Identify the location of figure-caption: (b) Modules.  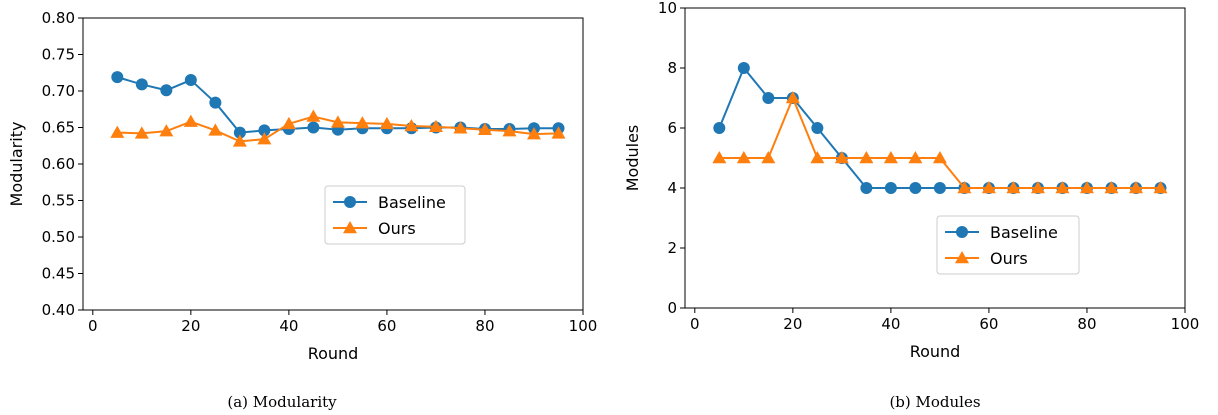
(934, 402).